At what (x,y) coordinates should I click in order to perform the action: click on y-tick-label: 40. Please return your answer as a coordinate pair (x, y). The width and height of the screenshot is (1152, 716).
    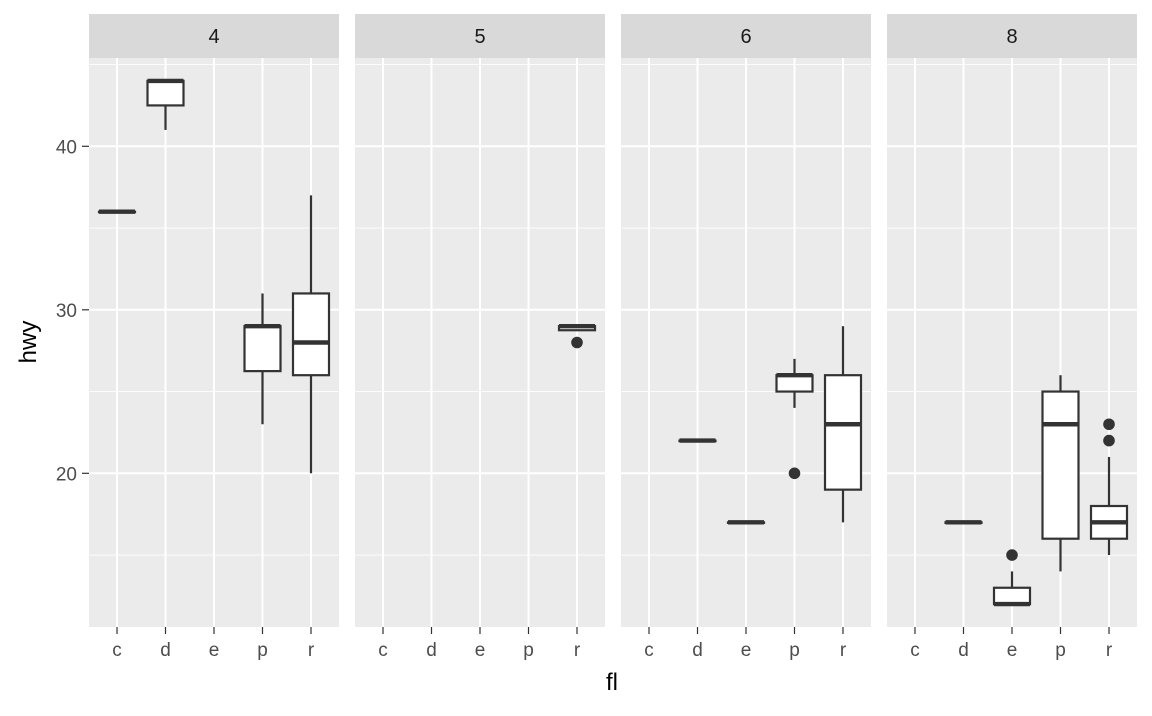
    Looking at the image, I should click on (66, 147).